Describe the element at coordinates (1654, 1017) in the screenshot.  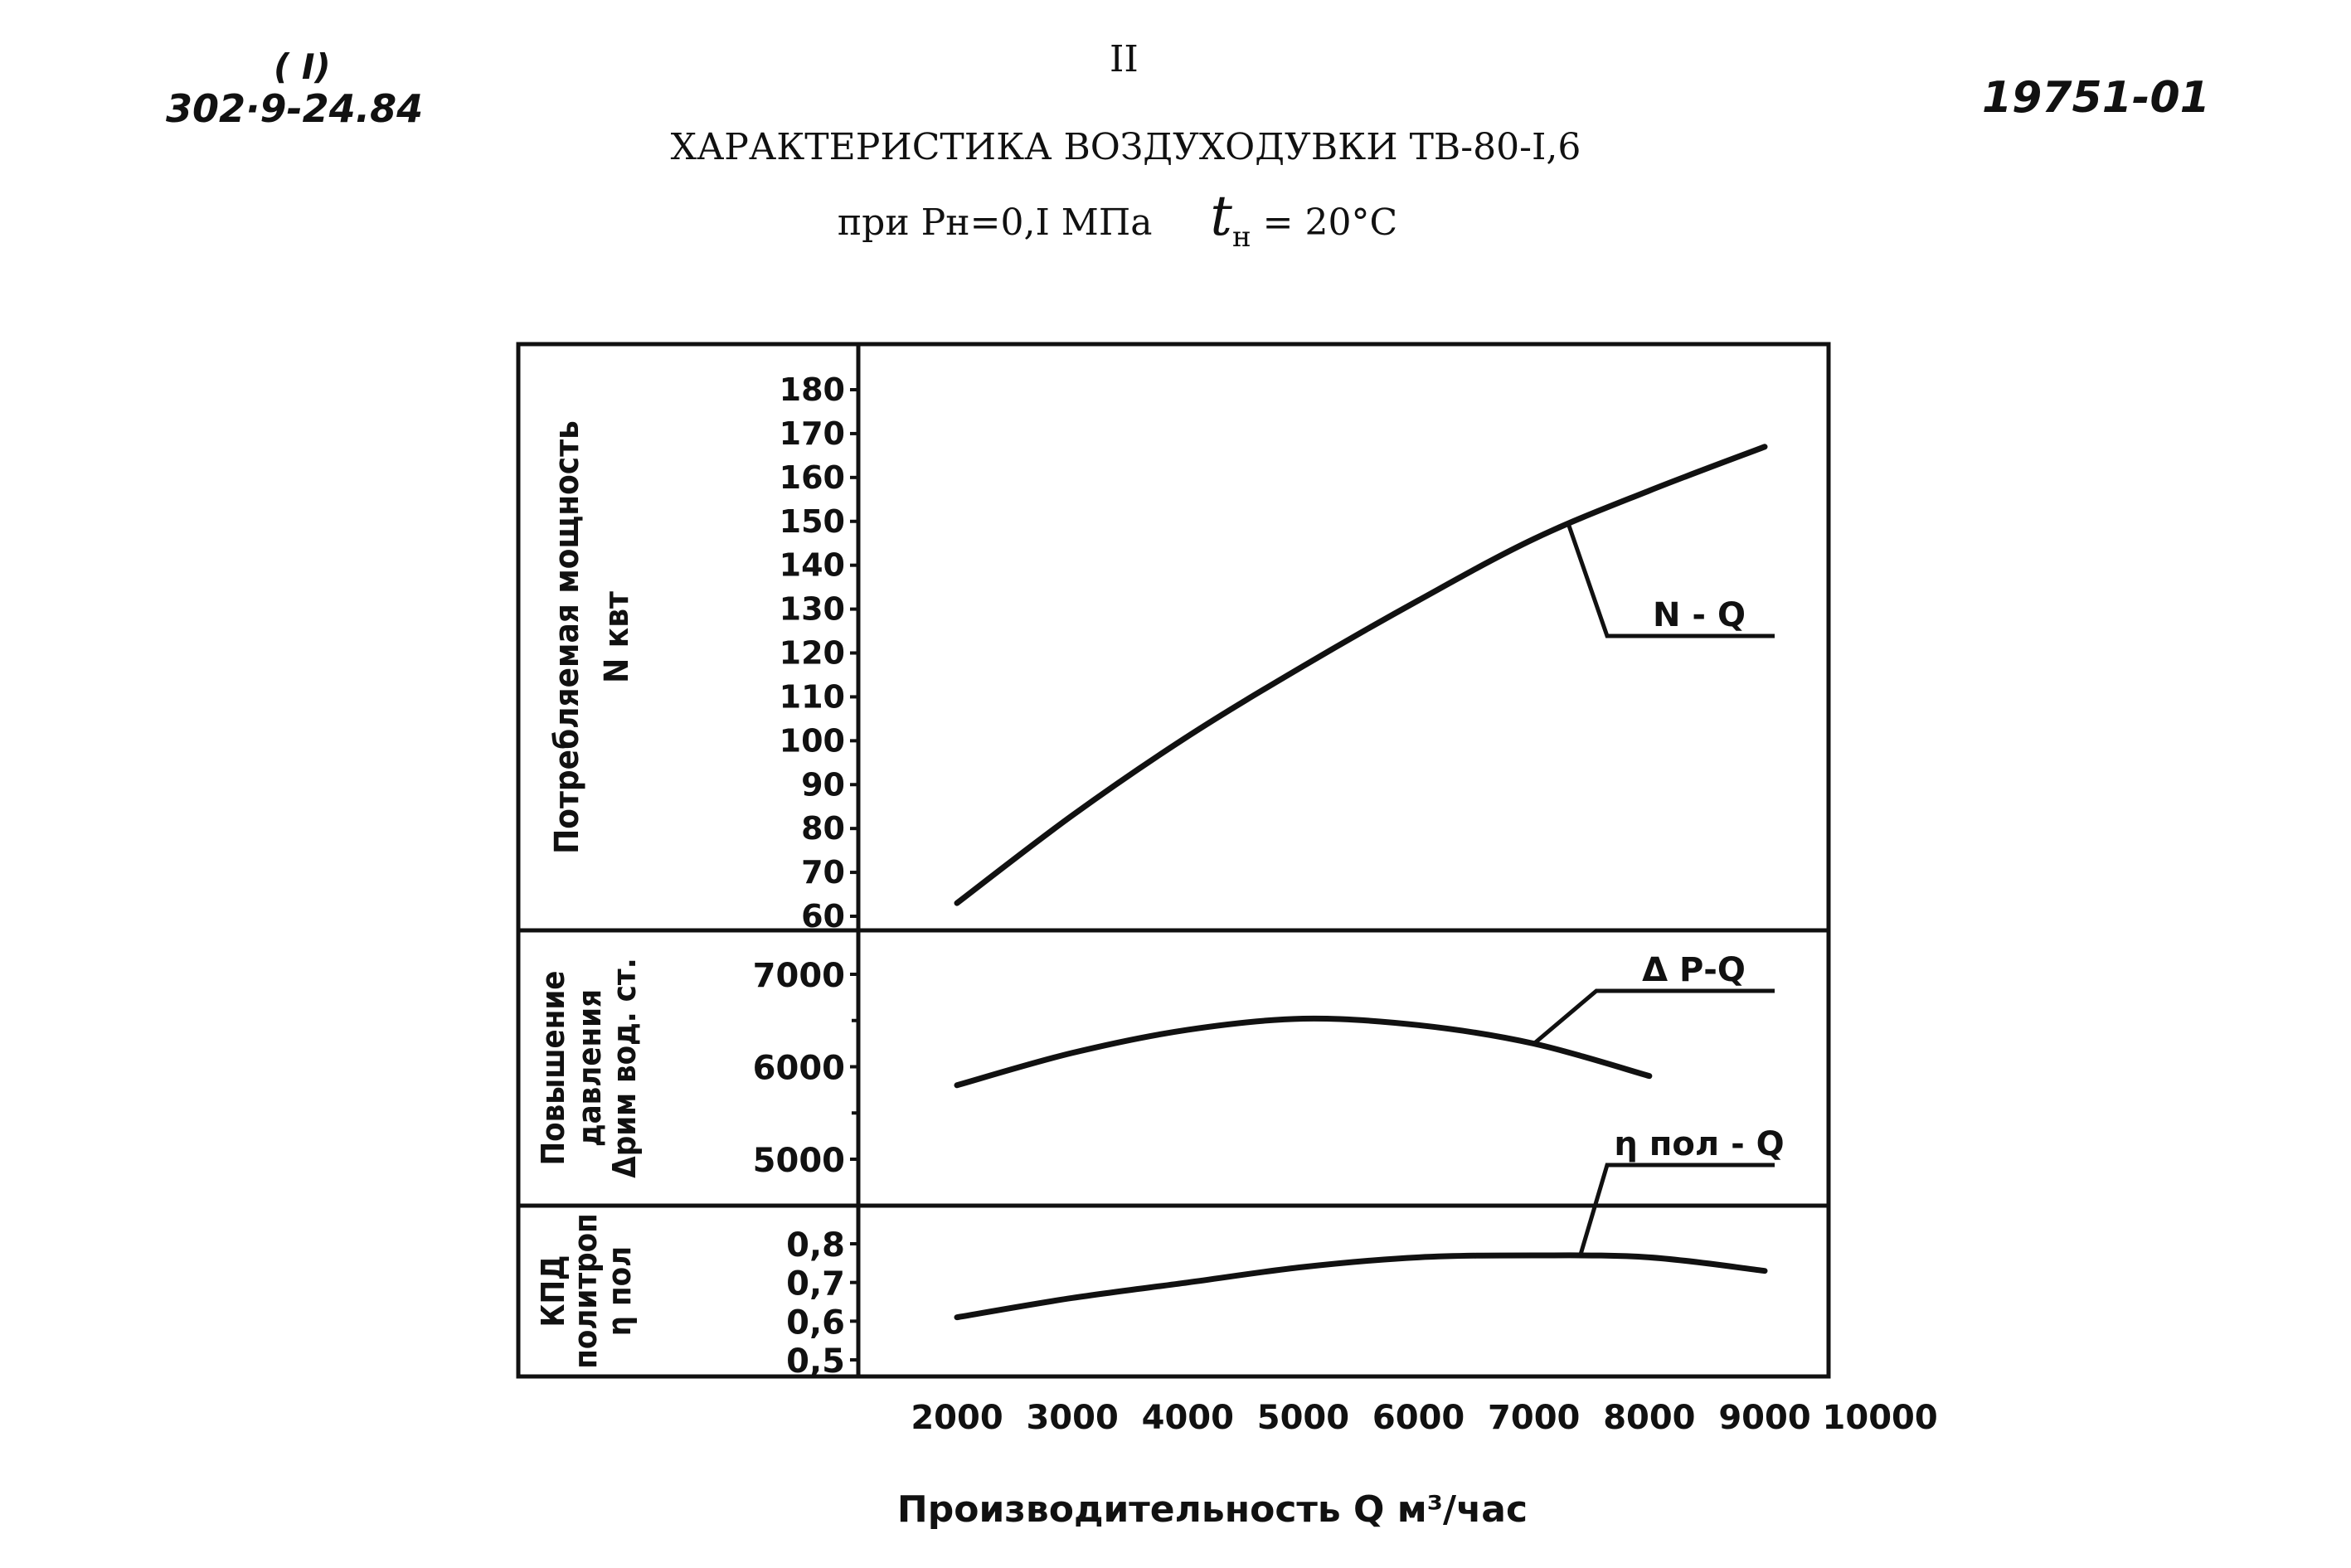
I see `callout-leader-pressure` at that location.